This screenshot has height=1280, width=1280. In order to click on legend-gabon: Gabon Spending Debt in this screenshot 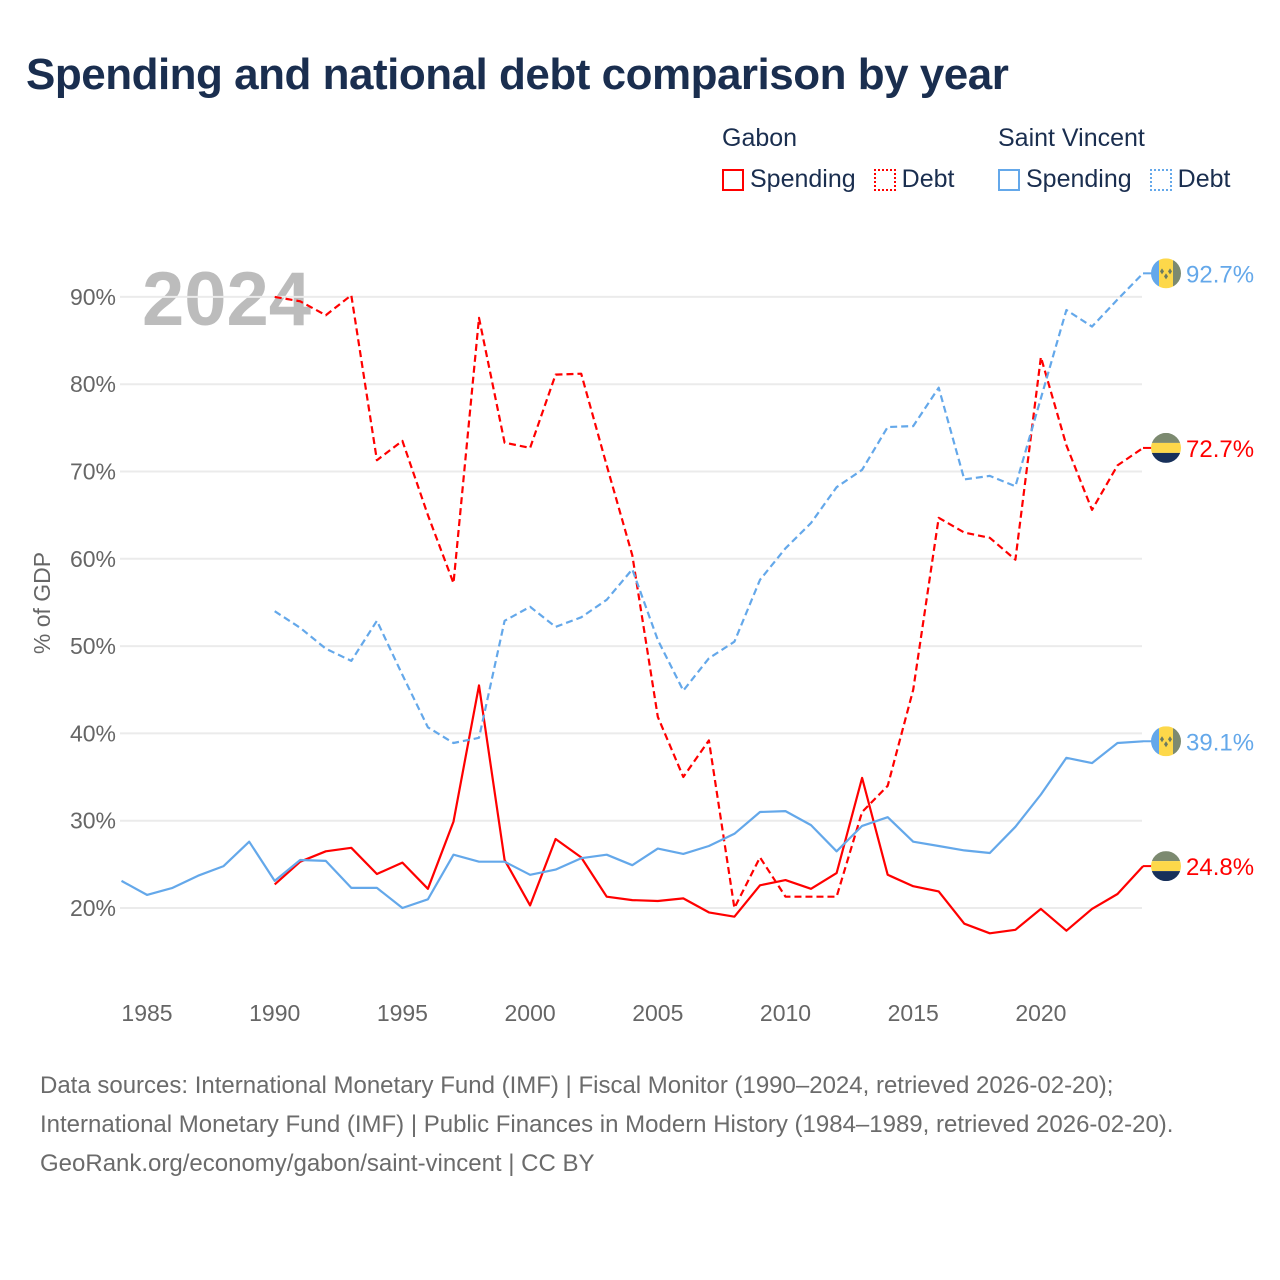, I will do `click(838, 159)`.